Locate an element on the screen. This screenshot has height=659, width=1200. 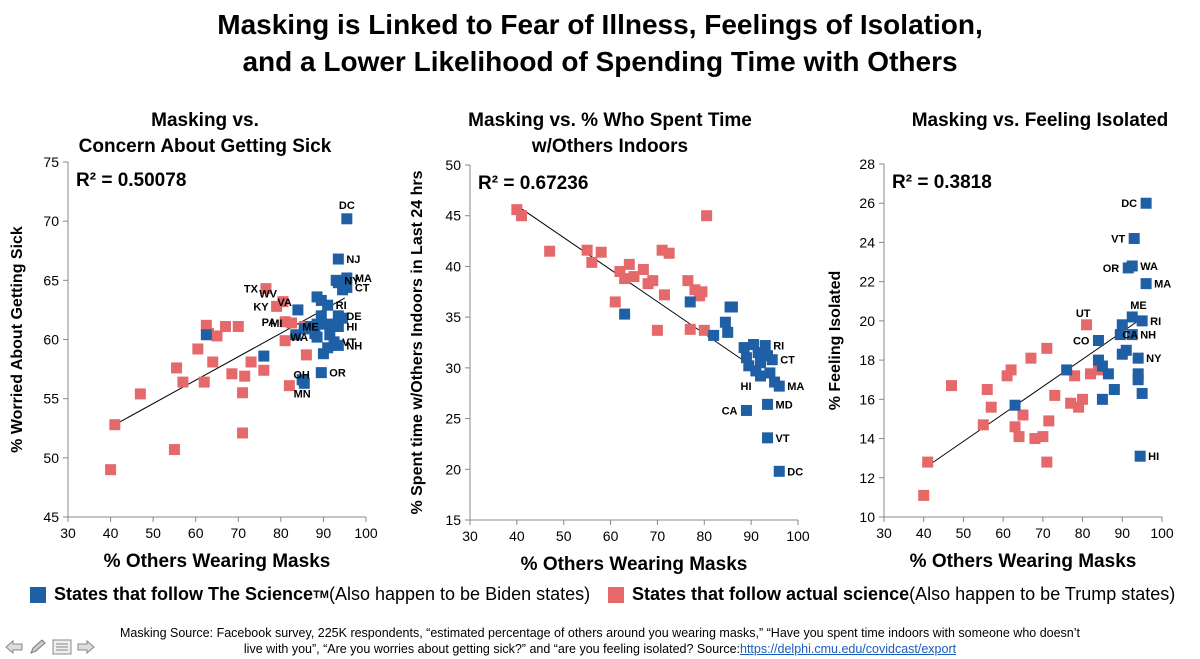
y-tick-label: 25 is located at coordinates (453, 419).